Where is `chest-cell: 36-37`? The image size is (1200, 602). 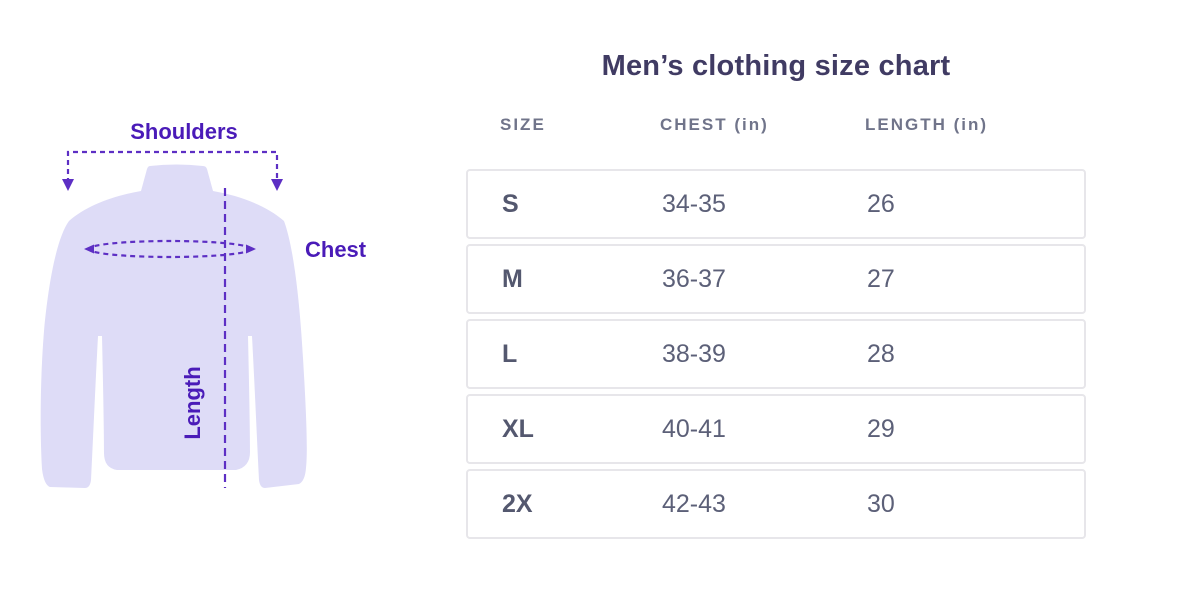
chest-cell: 36-37 is located at coordinates (694, 278).